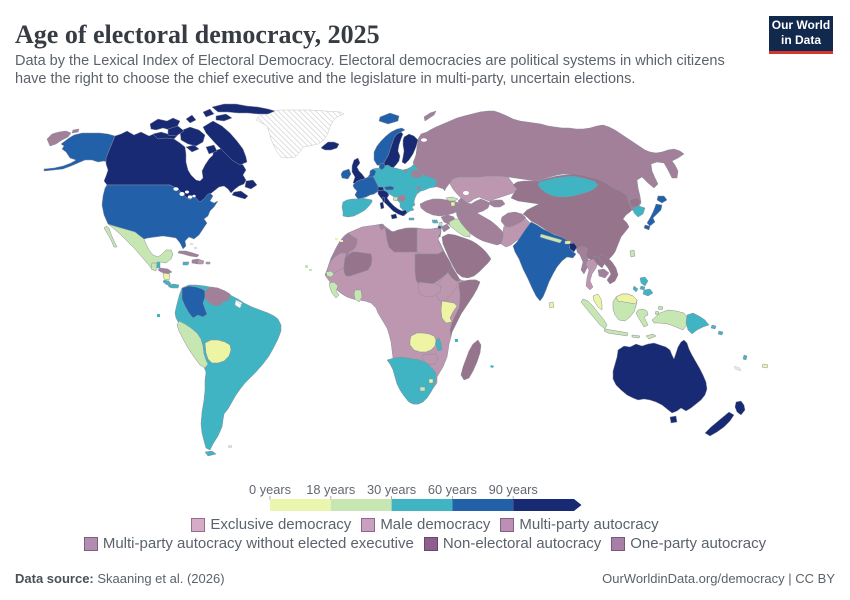 The image size is (850, 600). Describe the element at coordinates (270, 489) in the screenshot. I see `svg-text: 0 years` at that location.